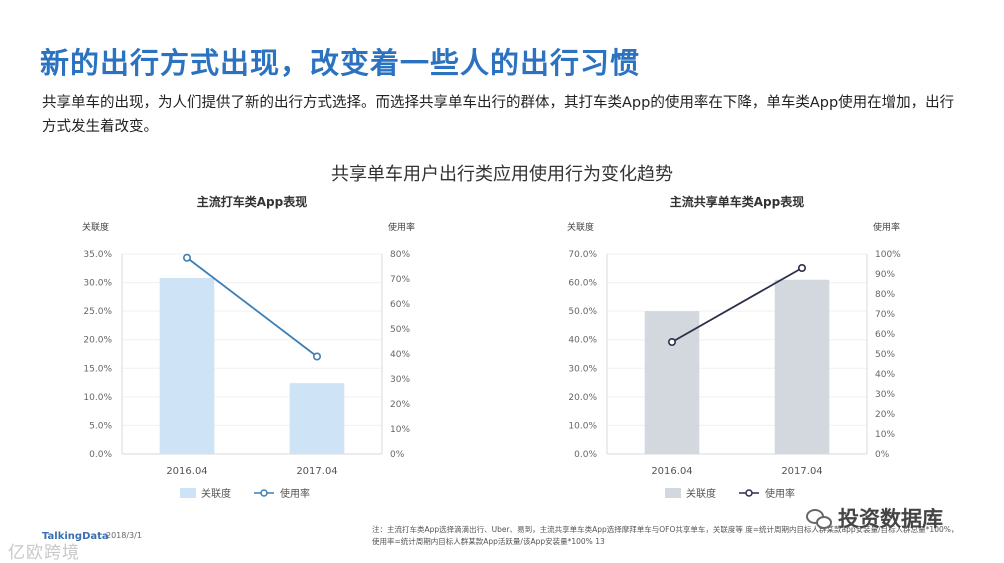 The image size is (1004, 563). What do you see at coordinates (890, 519) in the screenshot?
I see `watermark-right-text: 投资数据库` at bounding box center [890, 519].